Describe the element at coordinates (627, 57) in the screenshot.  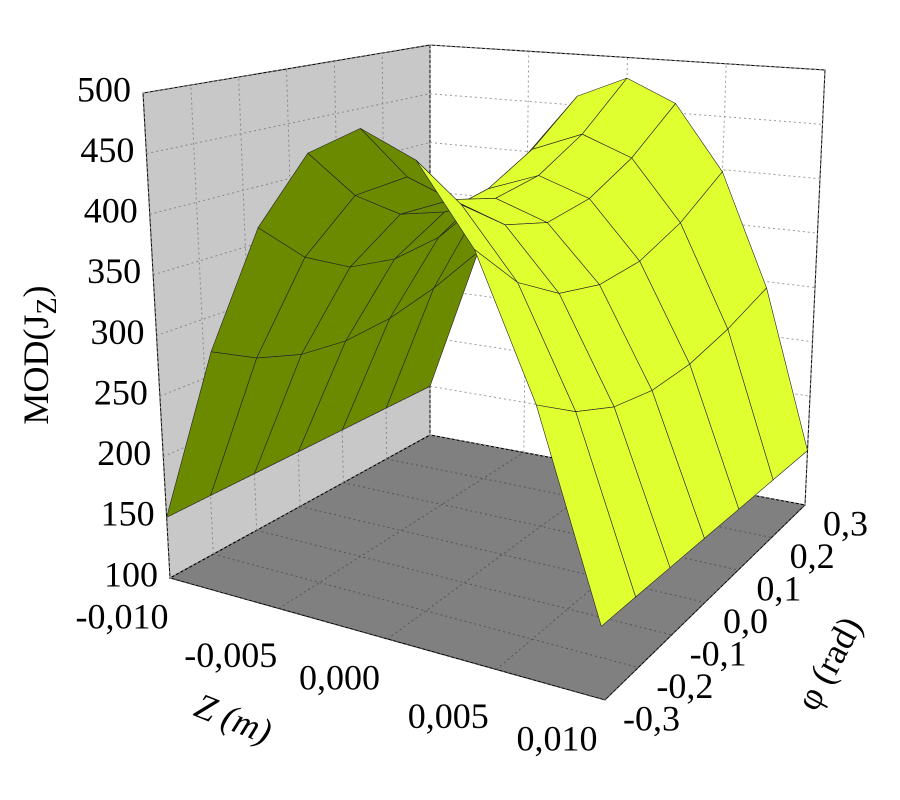
I see `back-grid-line` at that location.